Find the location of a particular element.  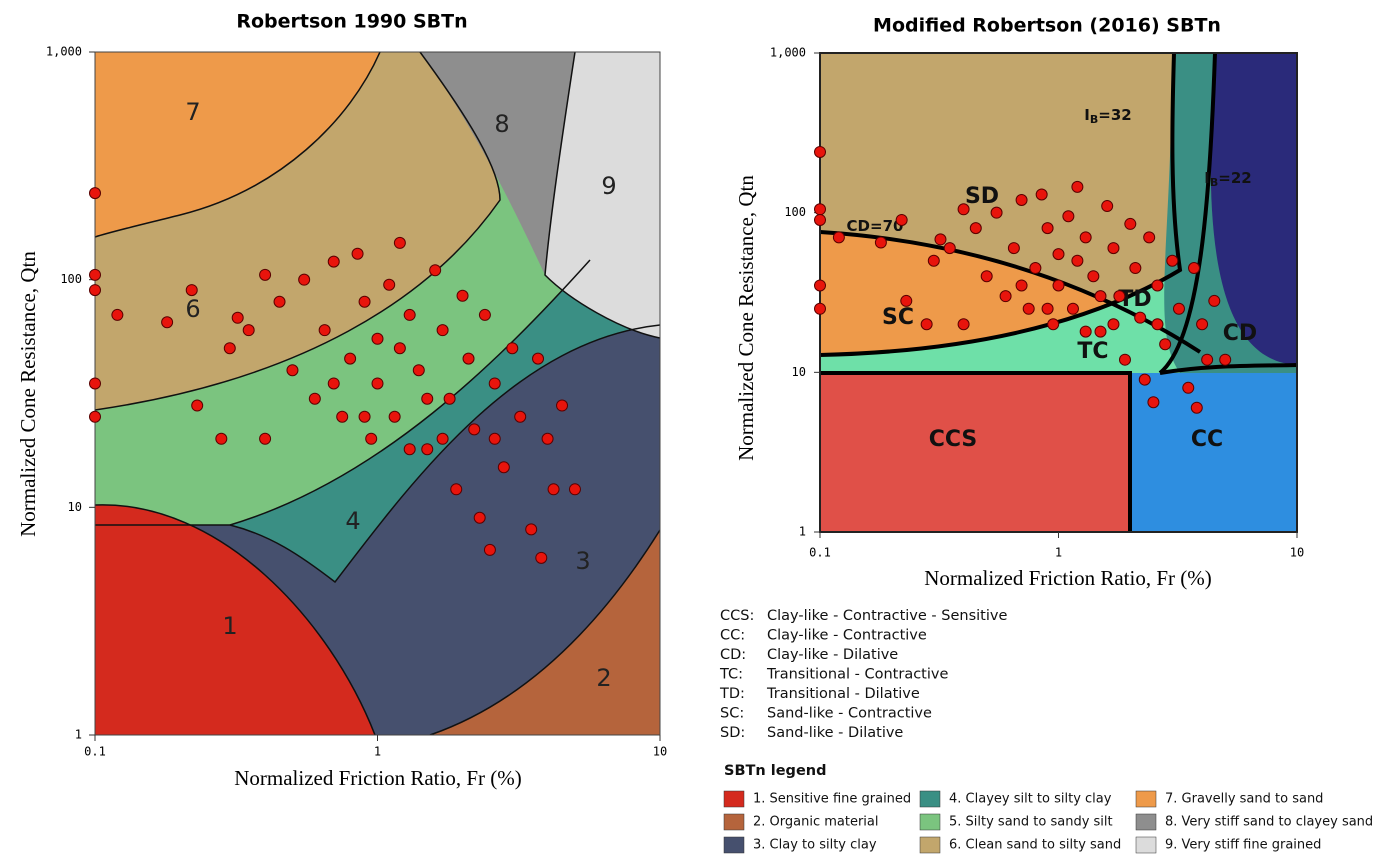

x-tick-label: 10 is located at coordinates (660, 752).